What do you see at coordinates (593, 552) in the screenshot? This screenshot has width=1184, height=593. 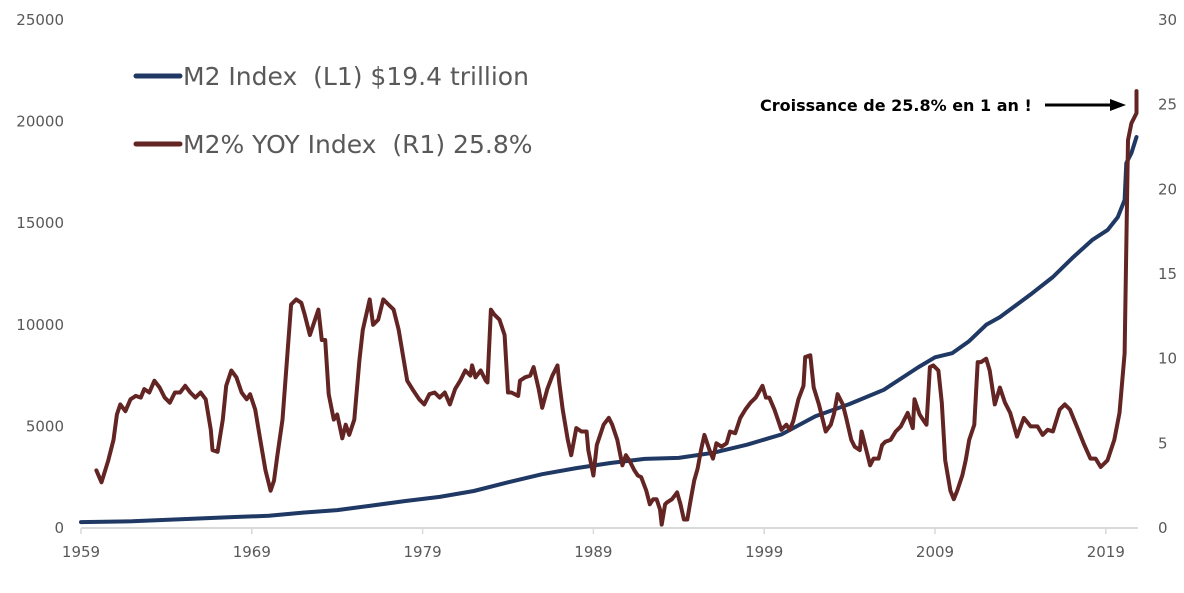 I see `x-tick-label: 1989` at bounding box center [593, 552].